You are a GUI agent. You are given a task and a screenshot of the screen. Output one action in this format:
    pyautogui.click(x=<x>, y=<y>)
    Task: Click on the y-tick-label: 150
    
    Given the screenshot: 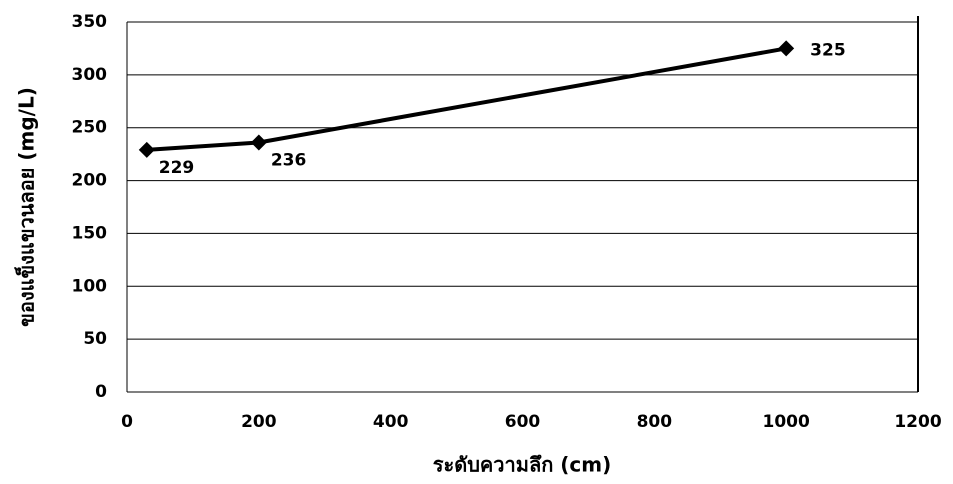 What is the action you would take?
    pyautogui.click(x=90, y=233)
    